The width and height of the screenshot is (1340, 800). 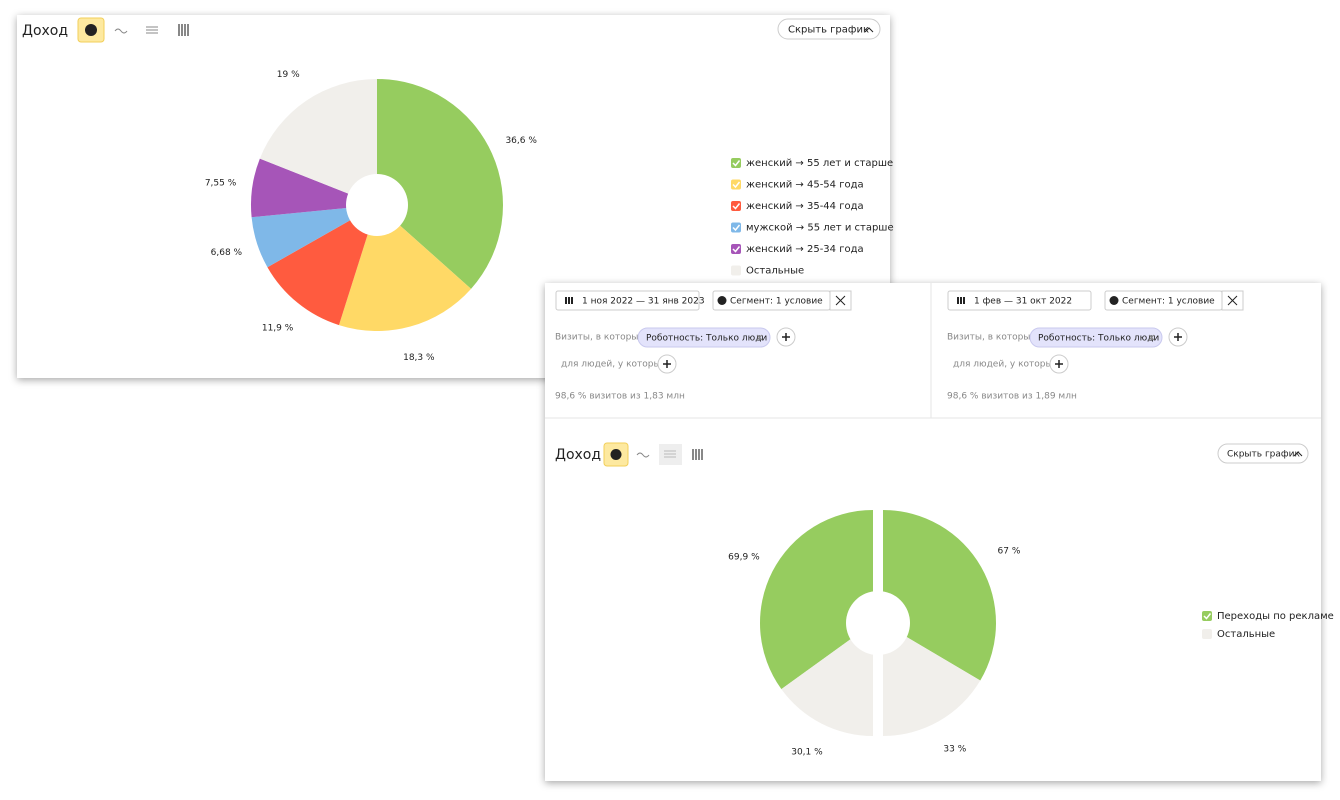 I want to click on legend-label: Переходы по рекламе, so click(x=1275, y=616).